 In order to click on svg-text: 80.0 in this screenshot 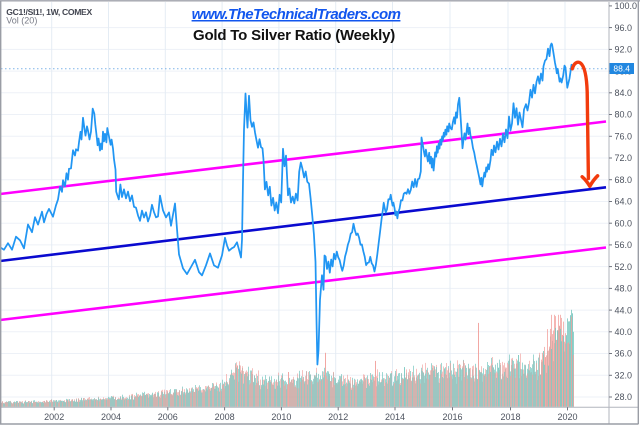, I will do `click(624, 115)`.